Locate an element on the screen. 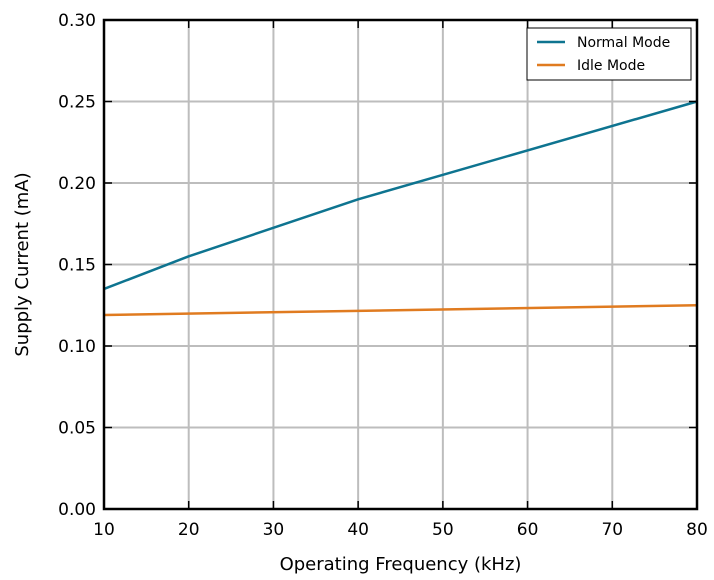  y-tick-label: 0.00 is located at coordinates (77, 510).